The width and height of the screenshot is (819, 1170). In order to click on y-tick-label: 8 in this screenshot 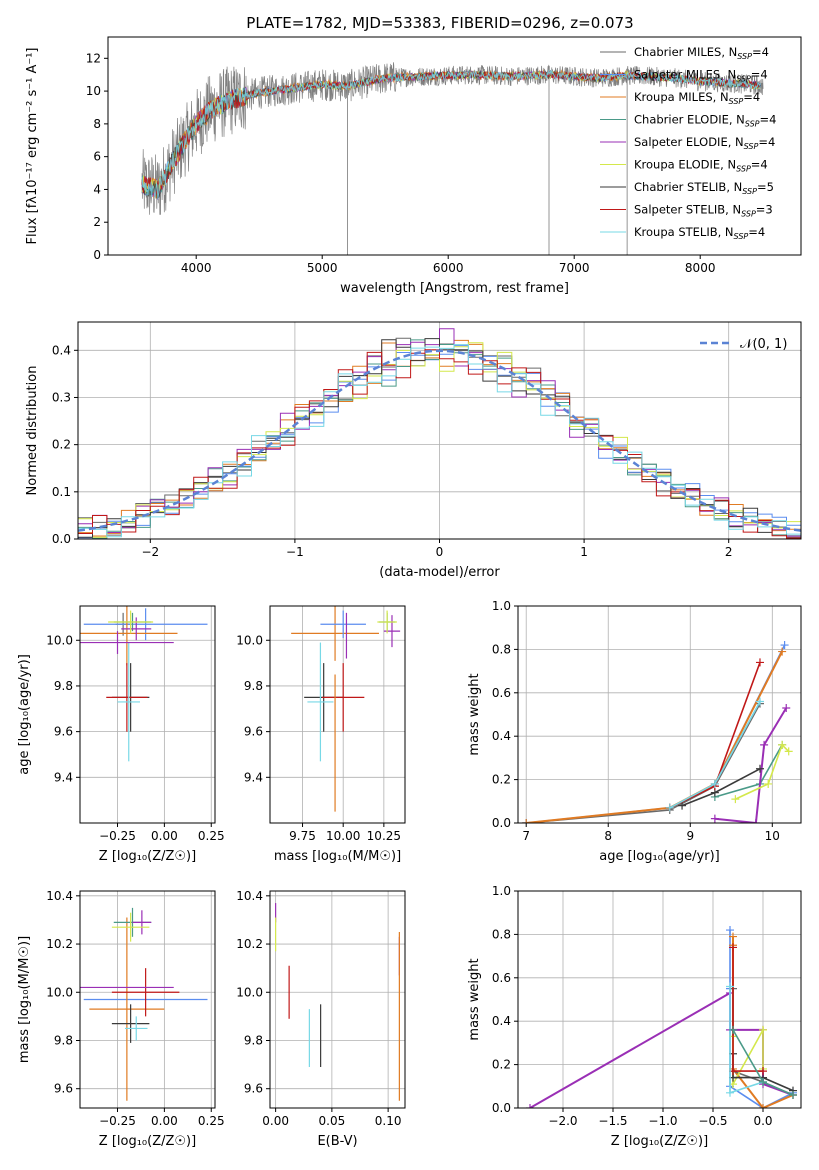, I will do `click(97, 124)`.